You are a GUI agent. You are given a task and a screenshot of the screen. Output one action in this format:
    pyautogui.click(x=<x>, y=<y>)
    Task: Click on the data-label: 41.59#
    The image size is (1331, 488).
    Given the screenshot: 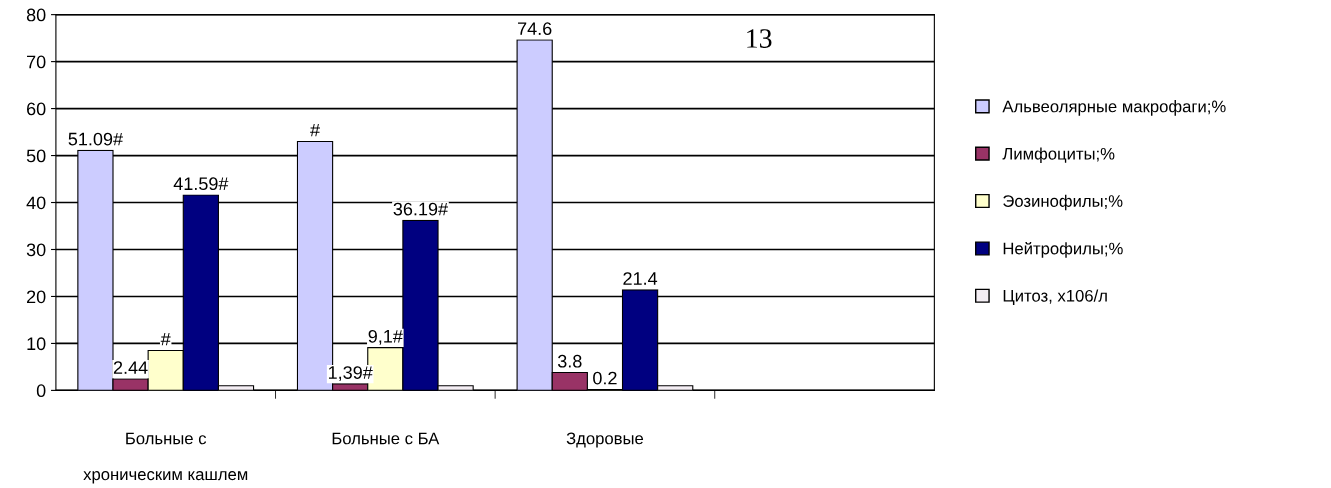 What is the action you would take?
    pyautogui.click(x=201, y=184)
    